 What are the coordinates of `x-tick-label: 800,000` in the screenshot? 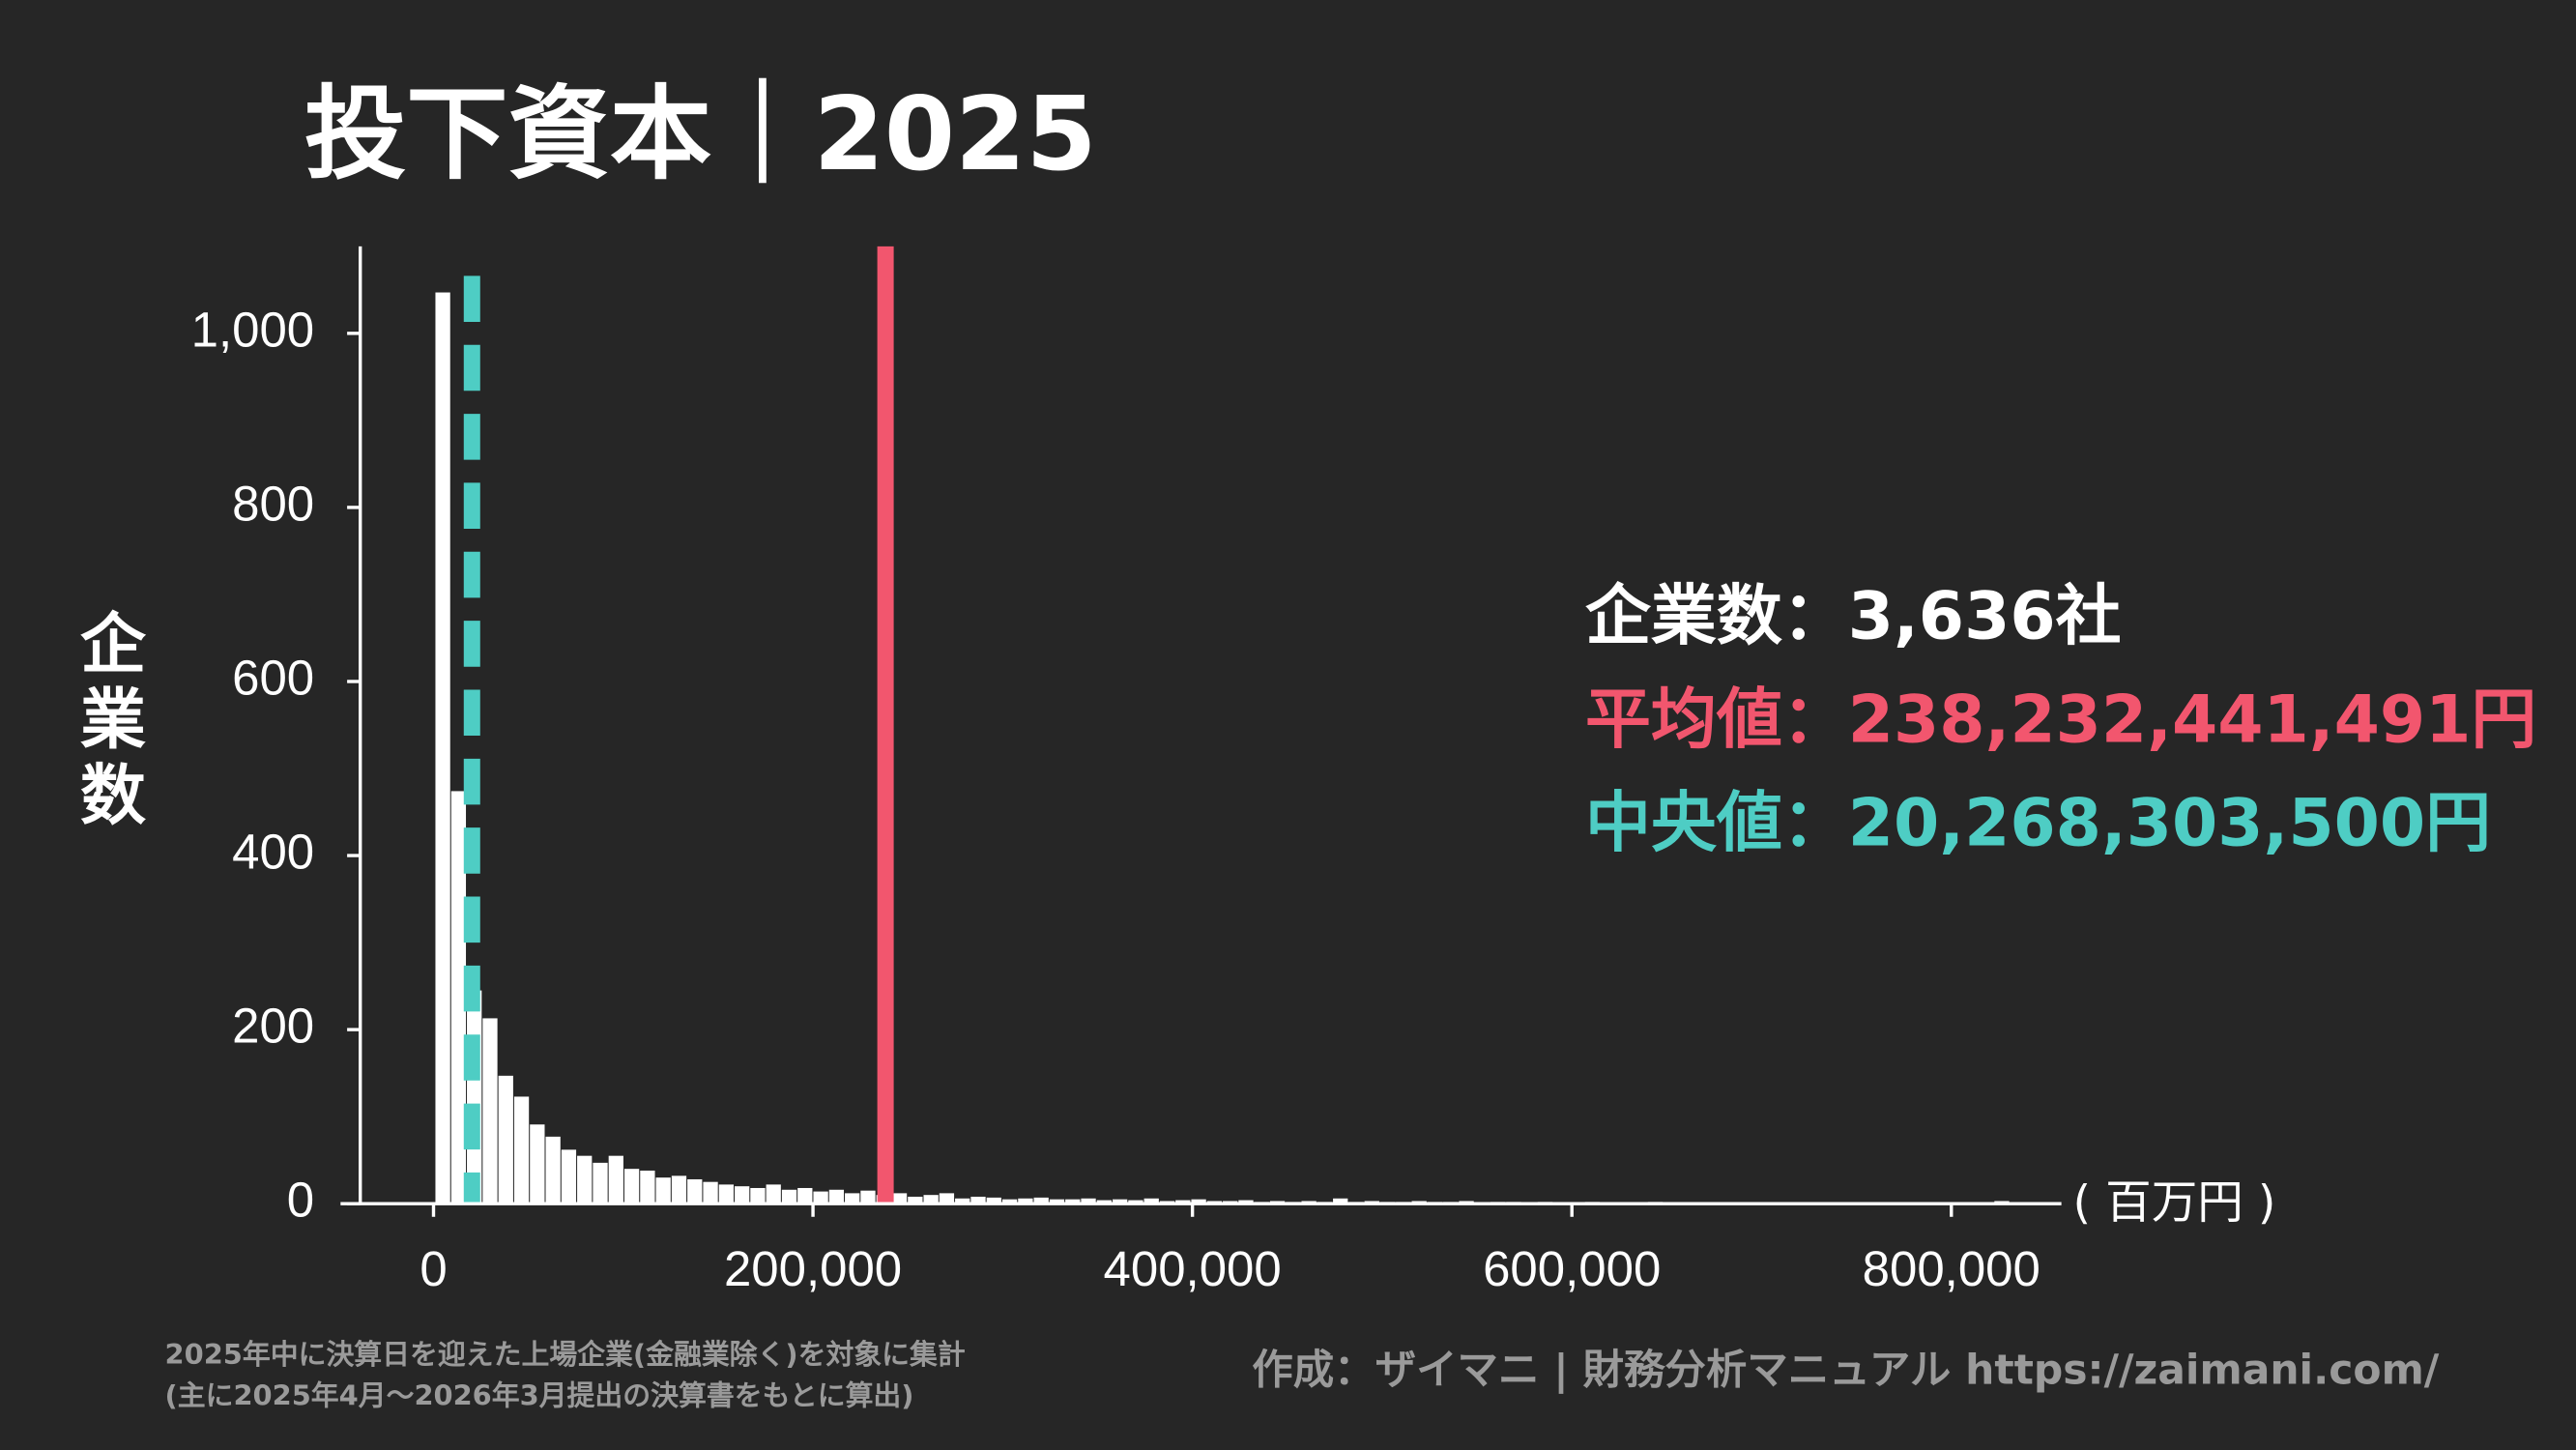 It's located at (1952, 1268).